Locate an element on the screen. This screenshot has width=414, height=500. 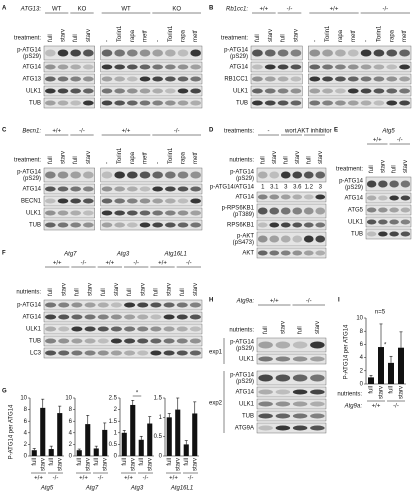
ratio-value: 3.6 is located at coordinates (297, 188).